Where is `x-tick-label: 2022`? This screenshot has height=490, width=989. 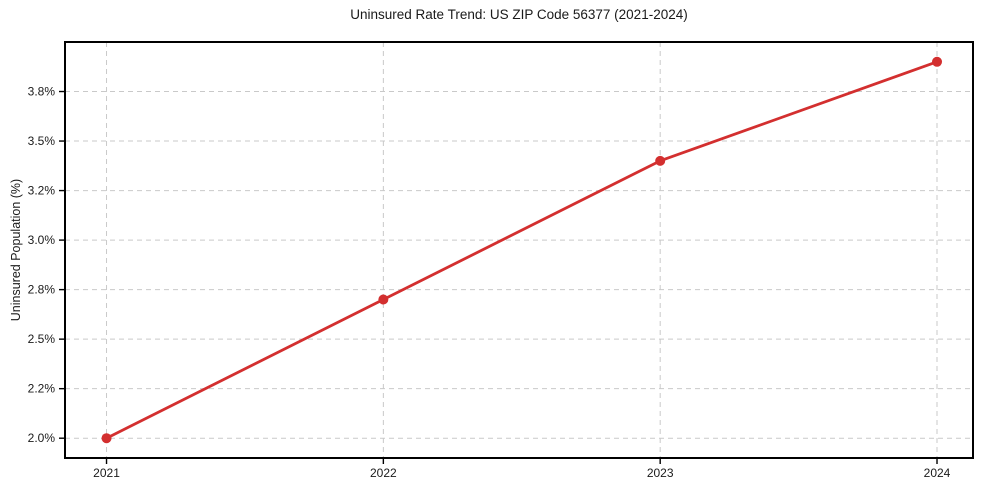
x-tick-label: 2022 is located at coordinates (383, 473).